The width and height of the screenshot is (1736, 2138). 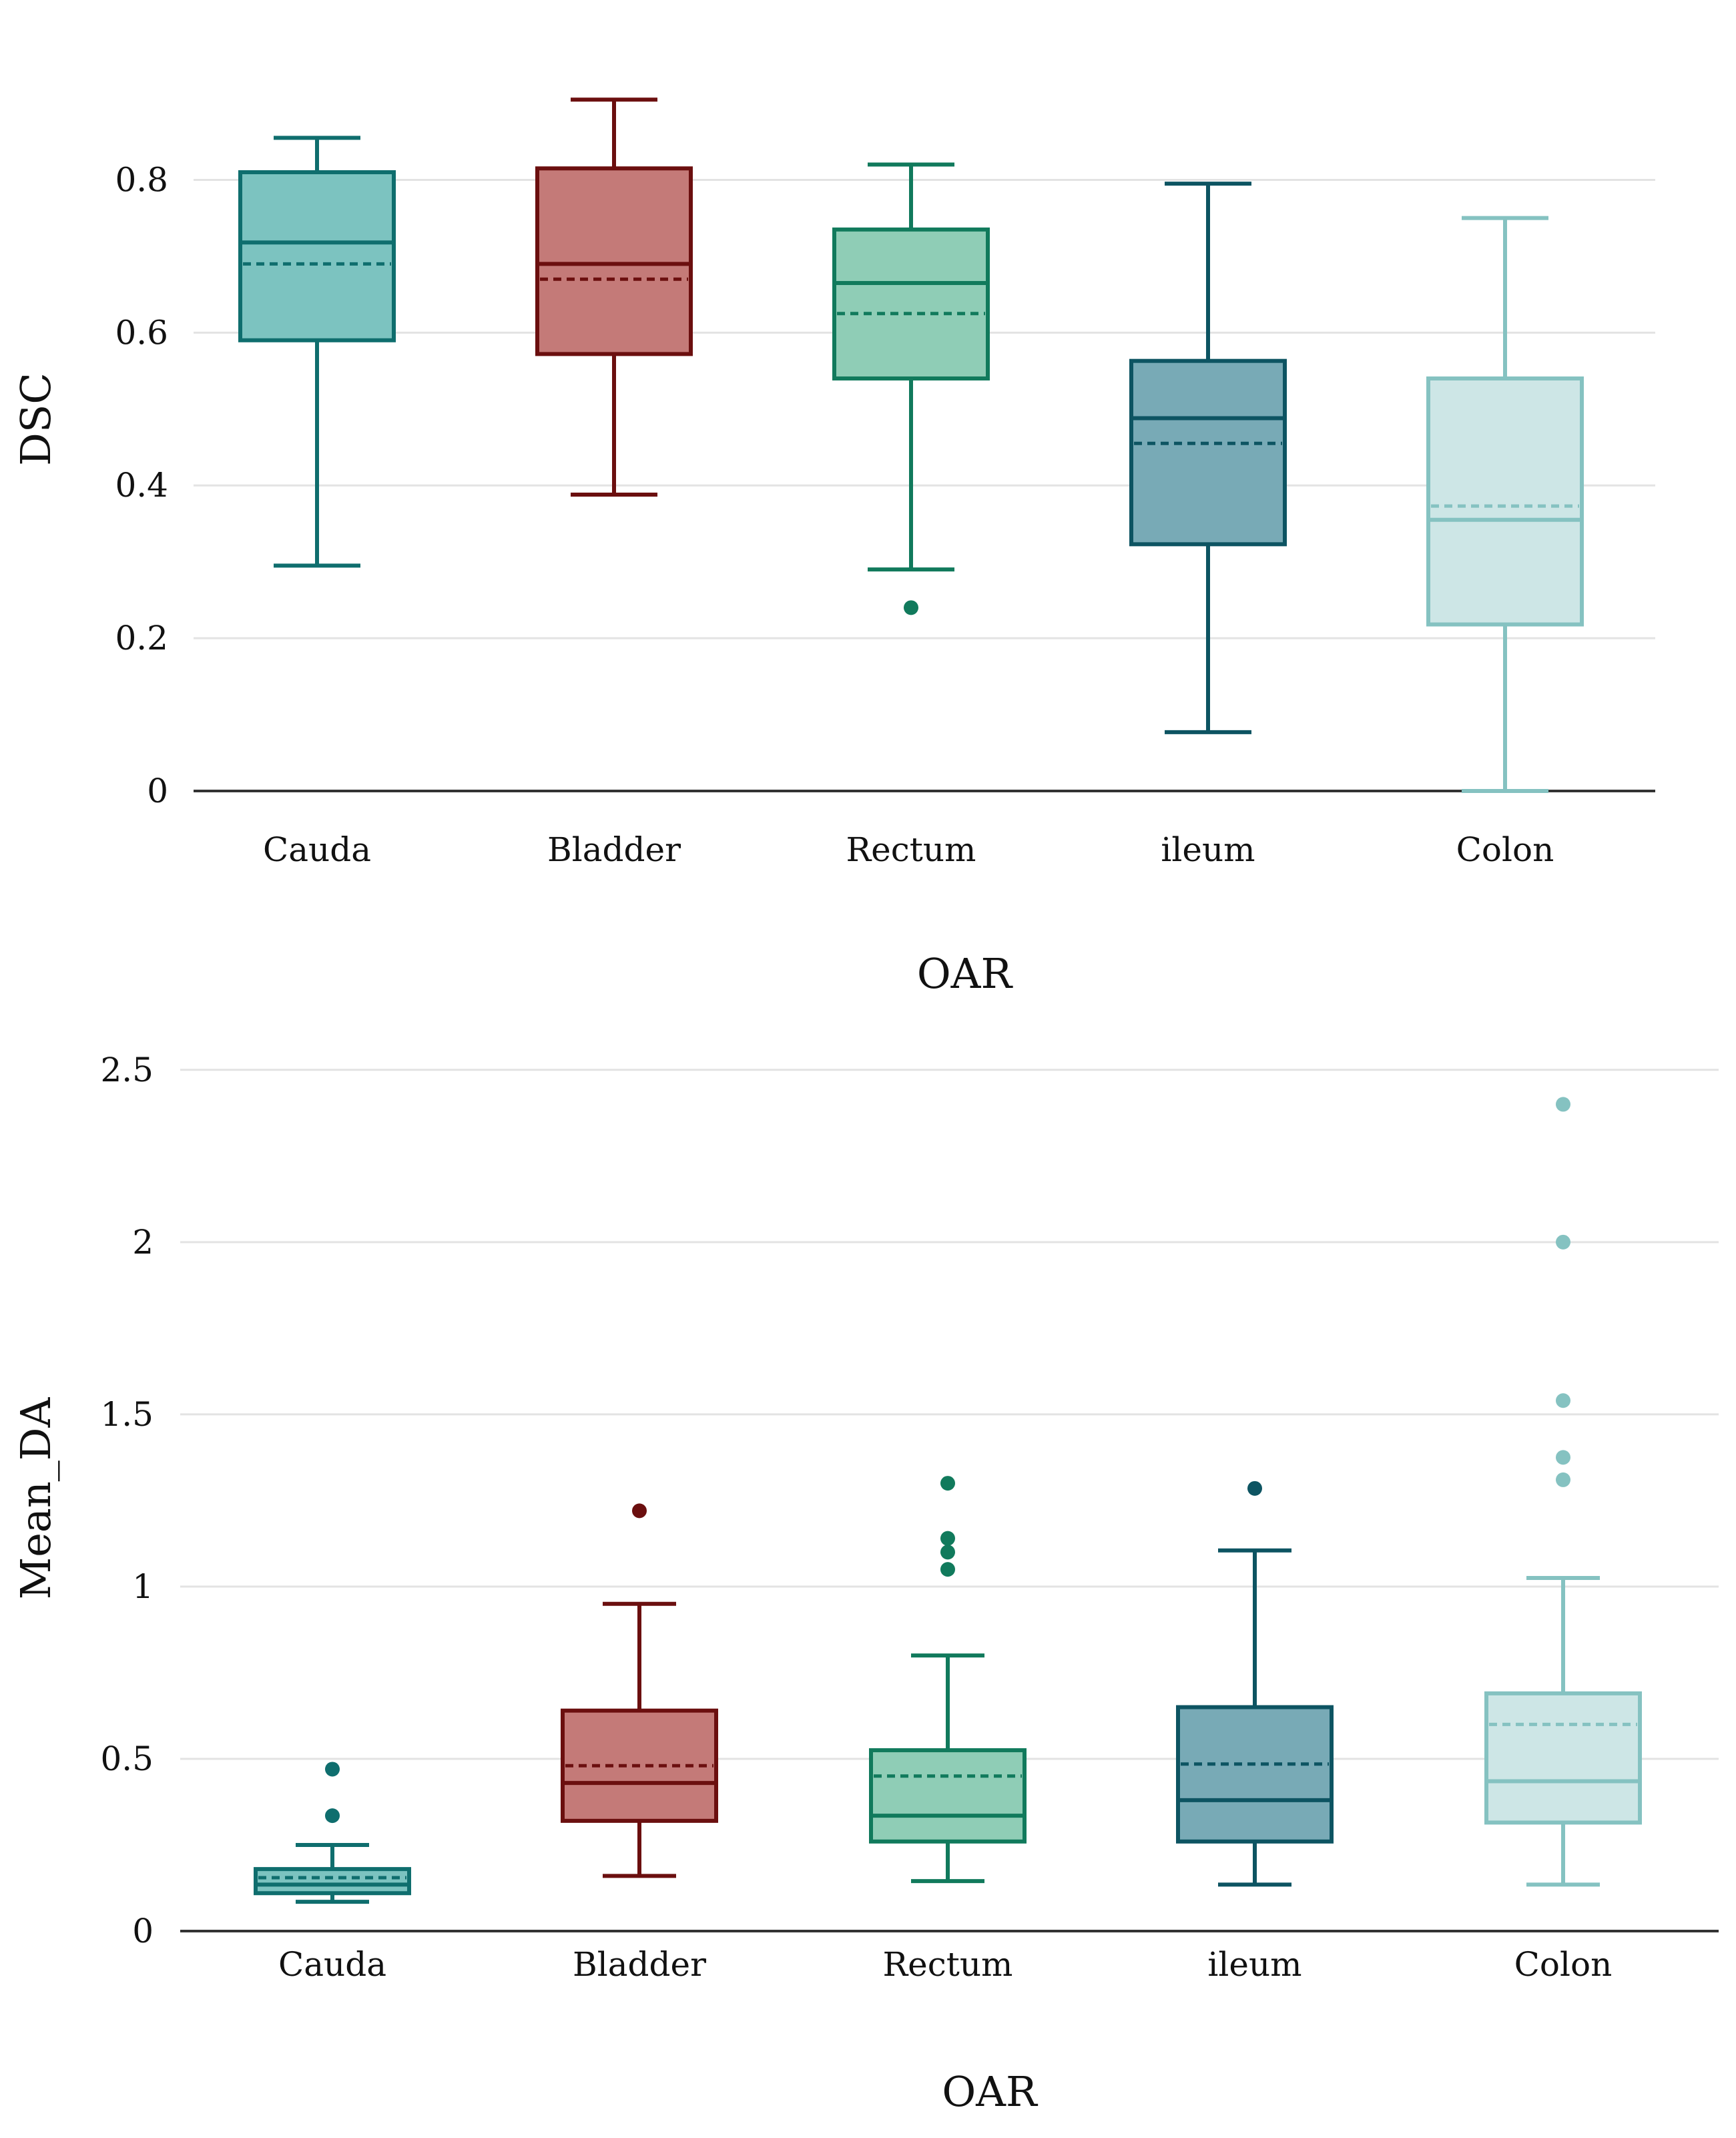 What do you see at coordinates (141, 485) in the screenshot?
I see `y-tick-label: 0.4` at bounding box center [141, 485].